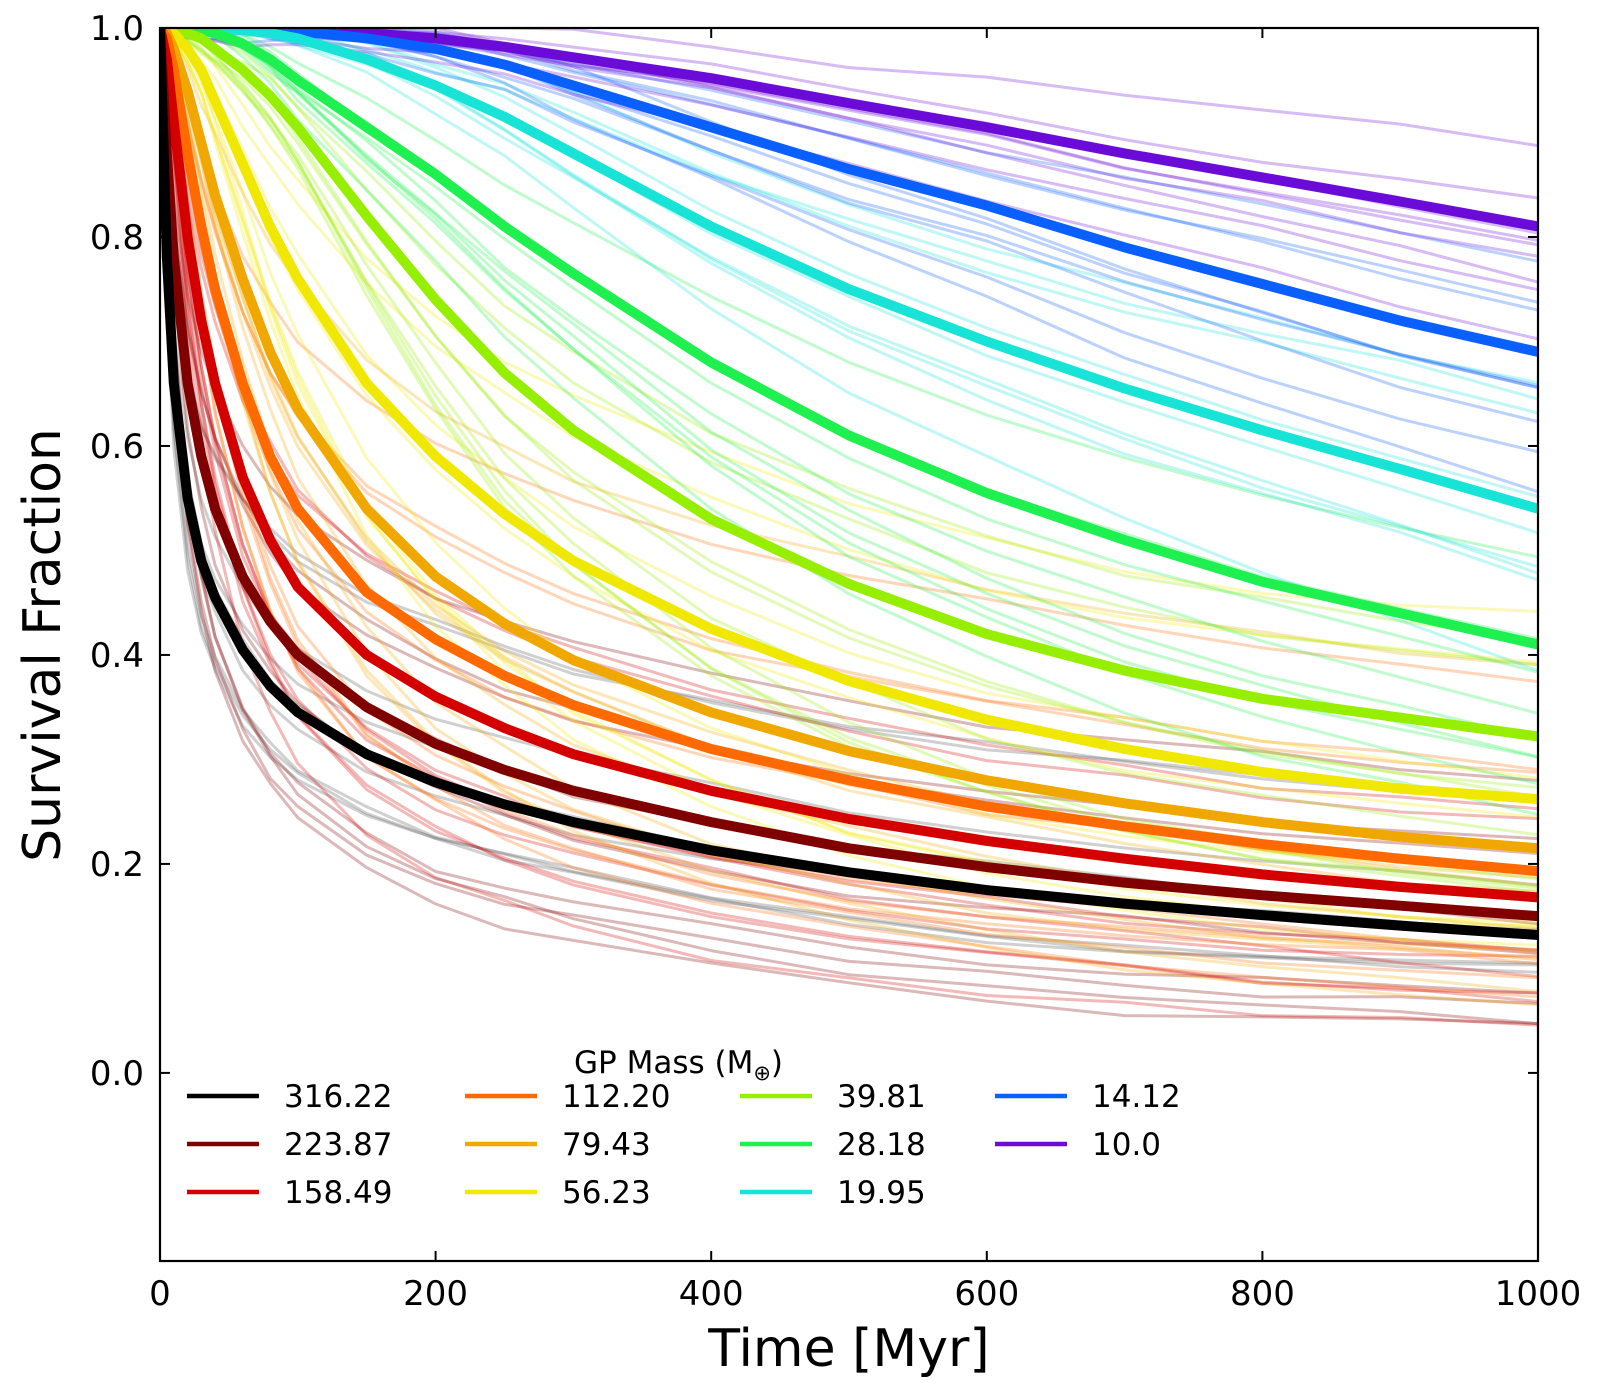  What do you see at coordinates (338, 1097) in the screenshot?
I see `legend-label: 316.22` at bounding box center [338, 1097].